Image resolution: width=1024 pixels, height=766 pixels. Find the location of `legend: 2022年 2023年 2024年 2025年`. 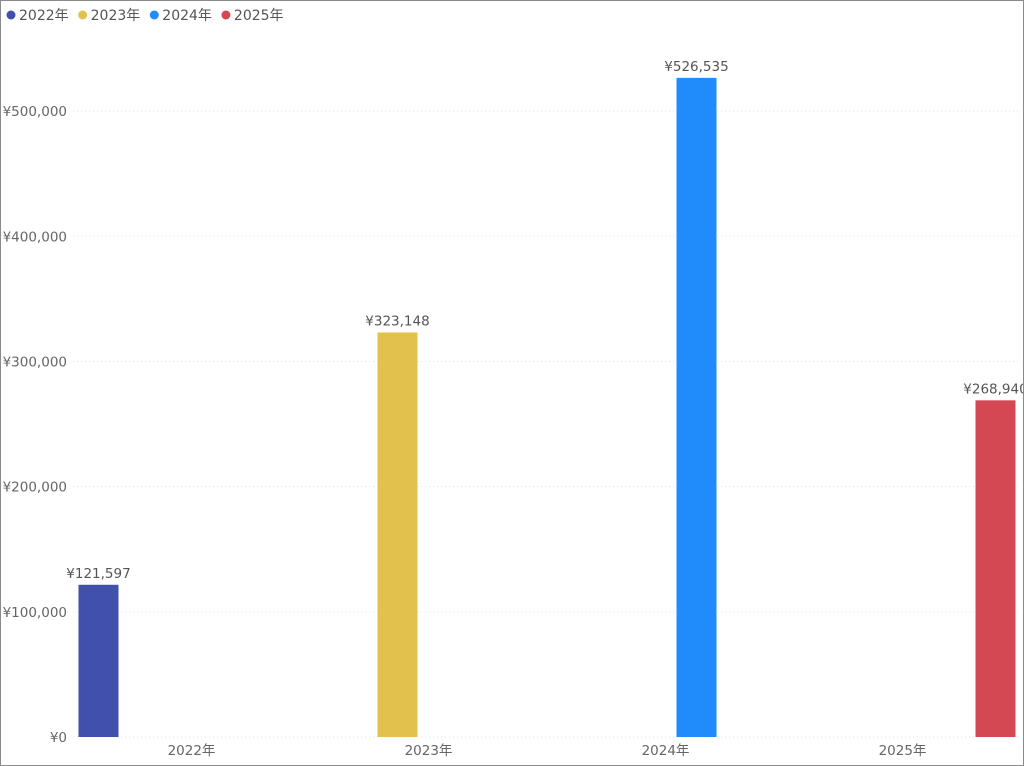

legend: 2022年 2023年 2024年 2025年 is located at coordinates (145, 16).